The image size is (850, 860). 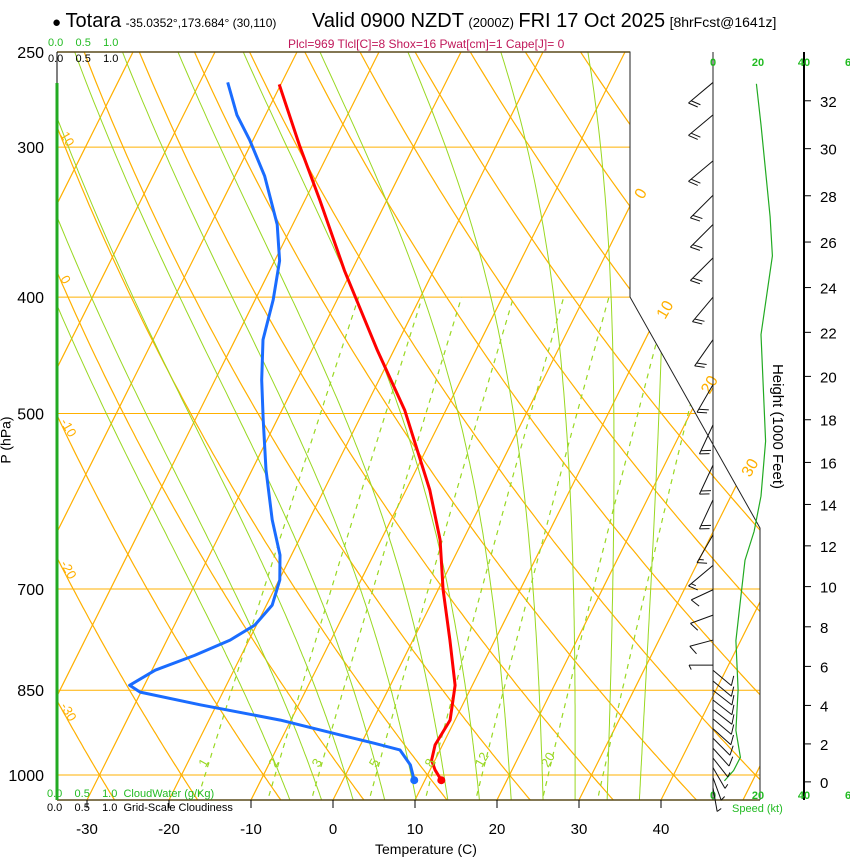 What do you see at coordinates (93, 21) in the screenshot?
I see `location-name: Totara` at bounding box center [93, 21].